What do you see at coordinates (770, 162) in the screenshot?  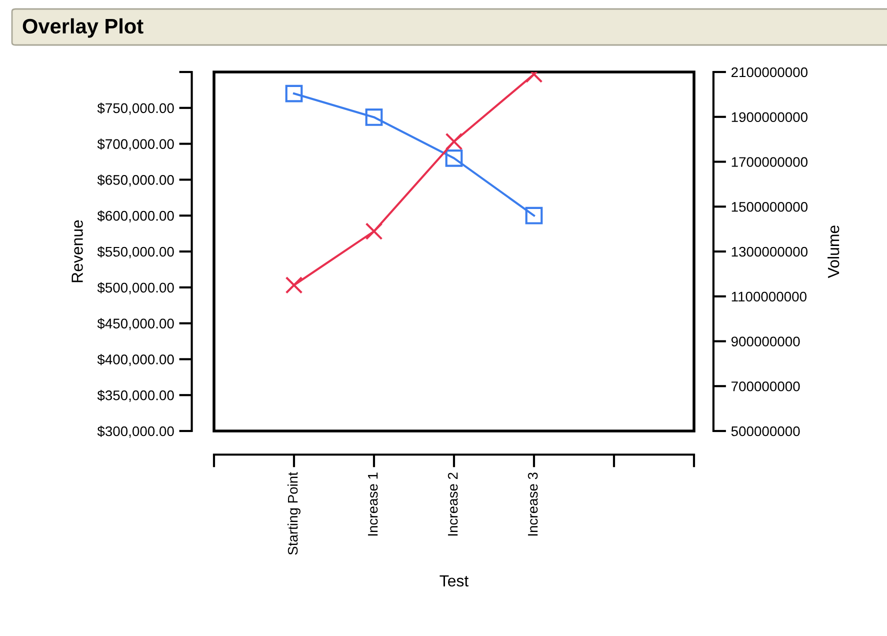 I see `y2-tick-label: 1700000000` at bounding box center [770, 162].